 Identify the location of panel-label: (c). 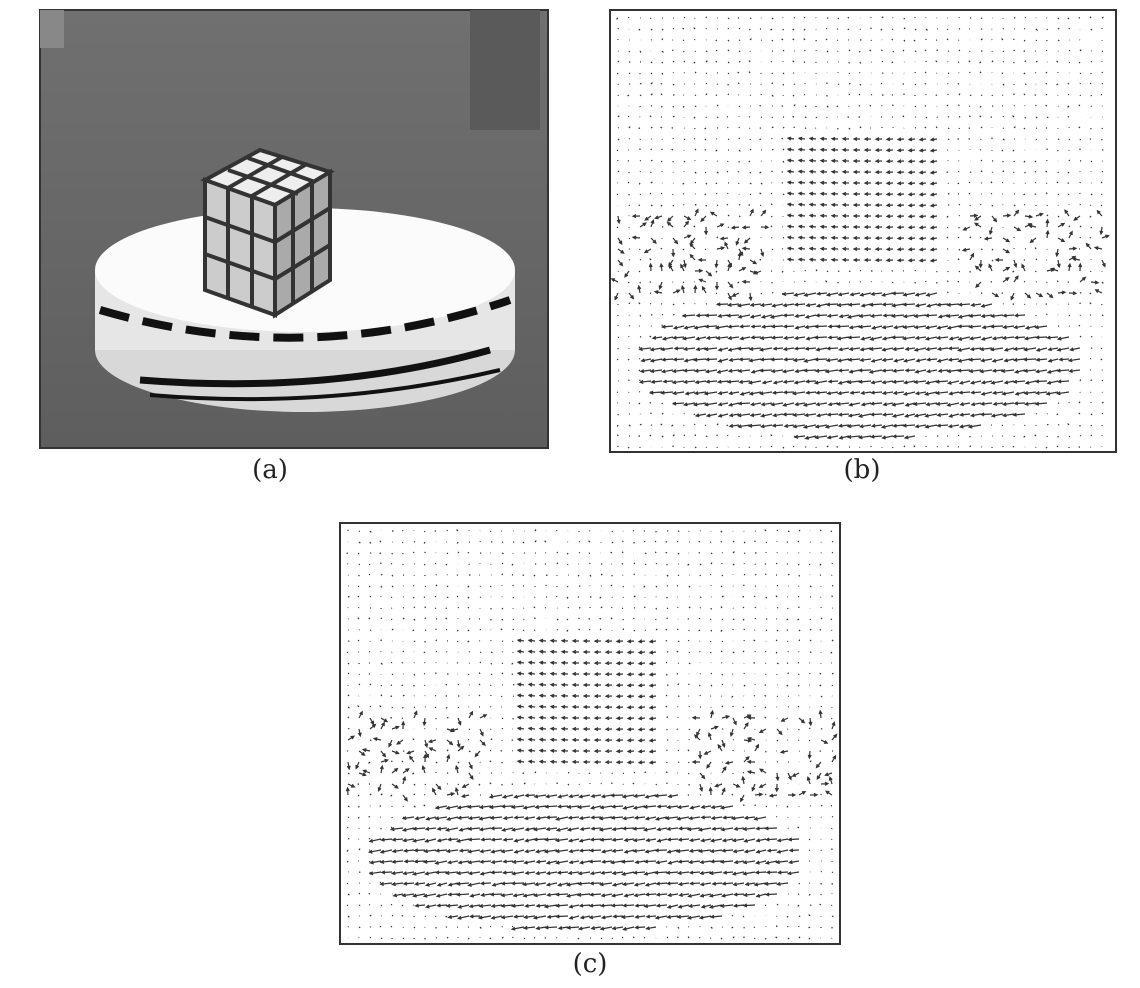
(590, 964).